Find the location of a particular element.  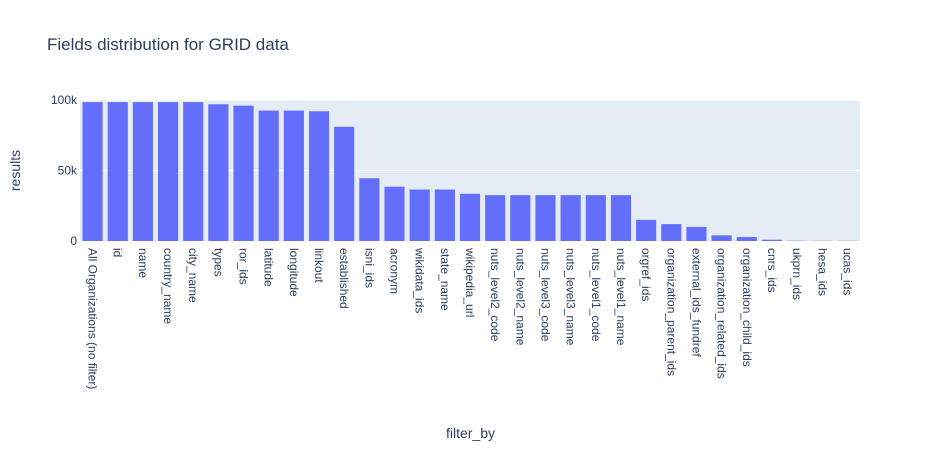

y-tick-label: 0 is located at coordinates (73, 241).